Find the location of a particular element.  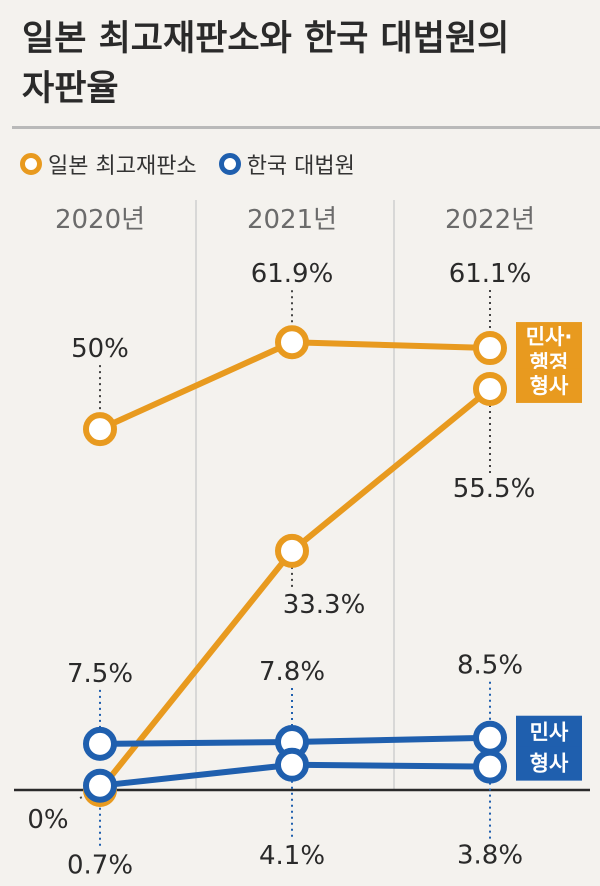

data-label: 55.5% is located at coordinates (494, 489).